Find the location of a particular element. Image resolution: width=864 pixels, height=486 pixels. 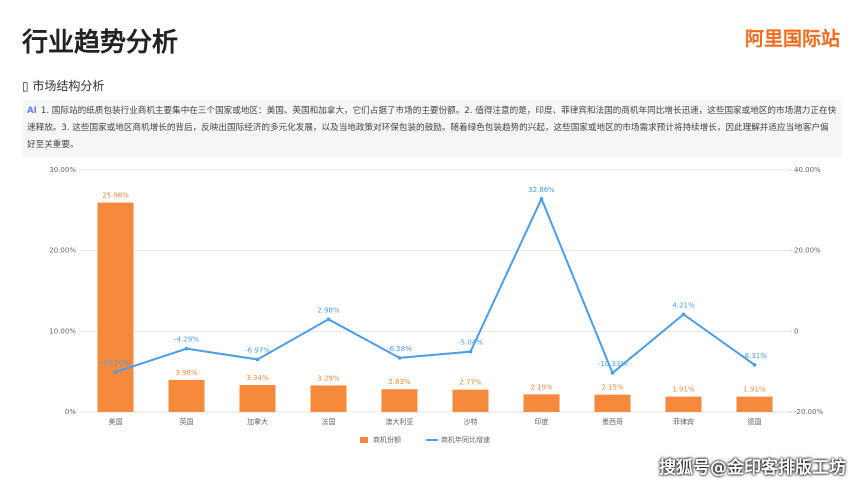

page-title: 行业趋势分析 is located at coordinates (100, 43).